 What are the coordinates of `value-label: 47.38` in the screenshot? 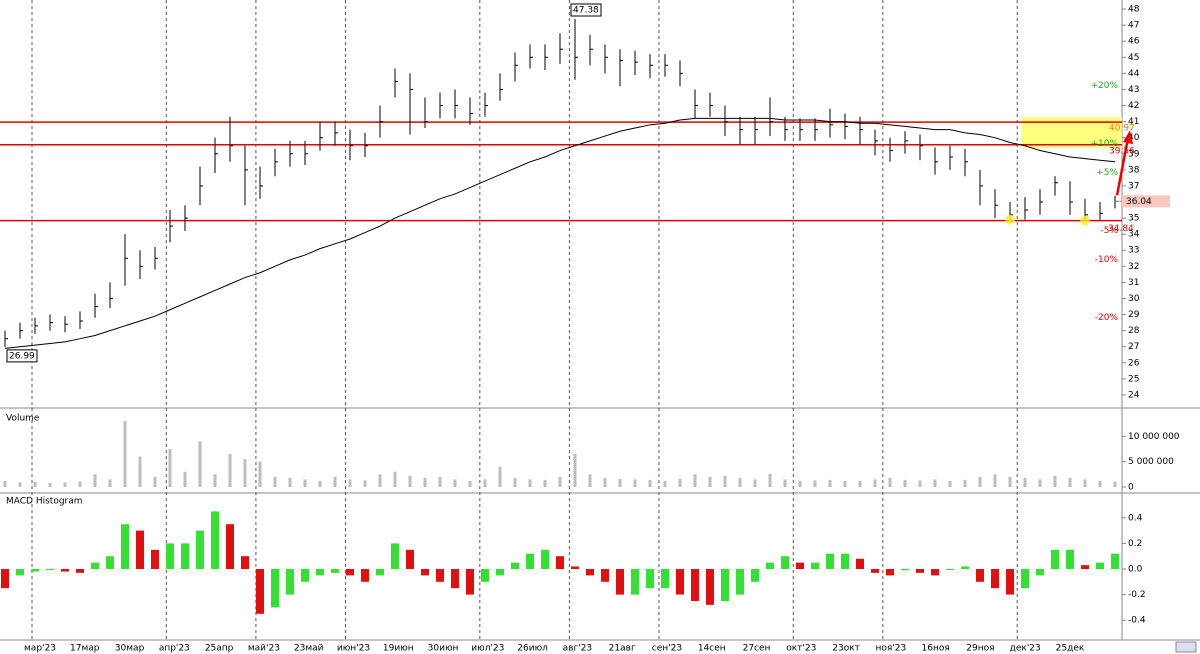 It's located at (586, 11).